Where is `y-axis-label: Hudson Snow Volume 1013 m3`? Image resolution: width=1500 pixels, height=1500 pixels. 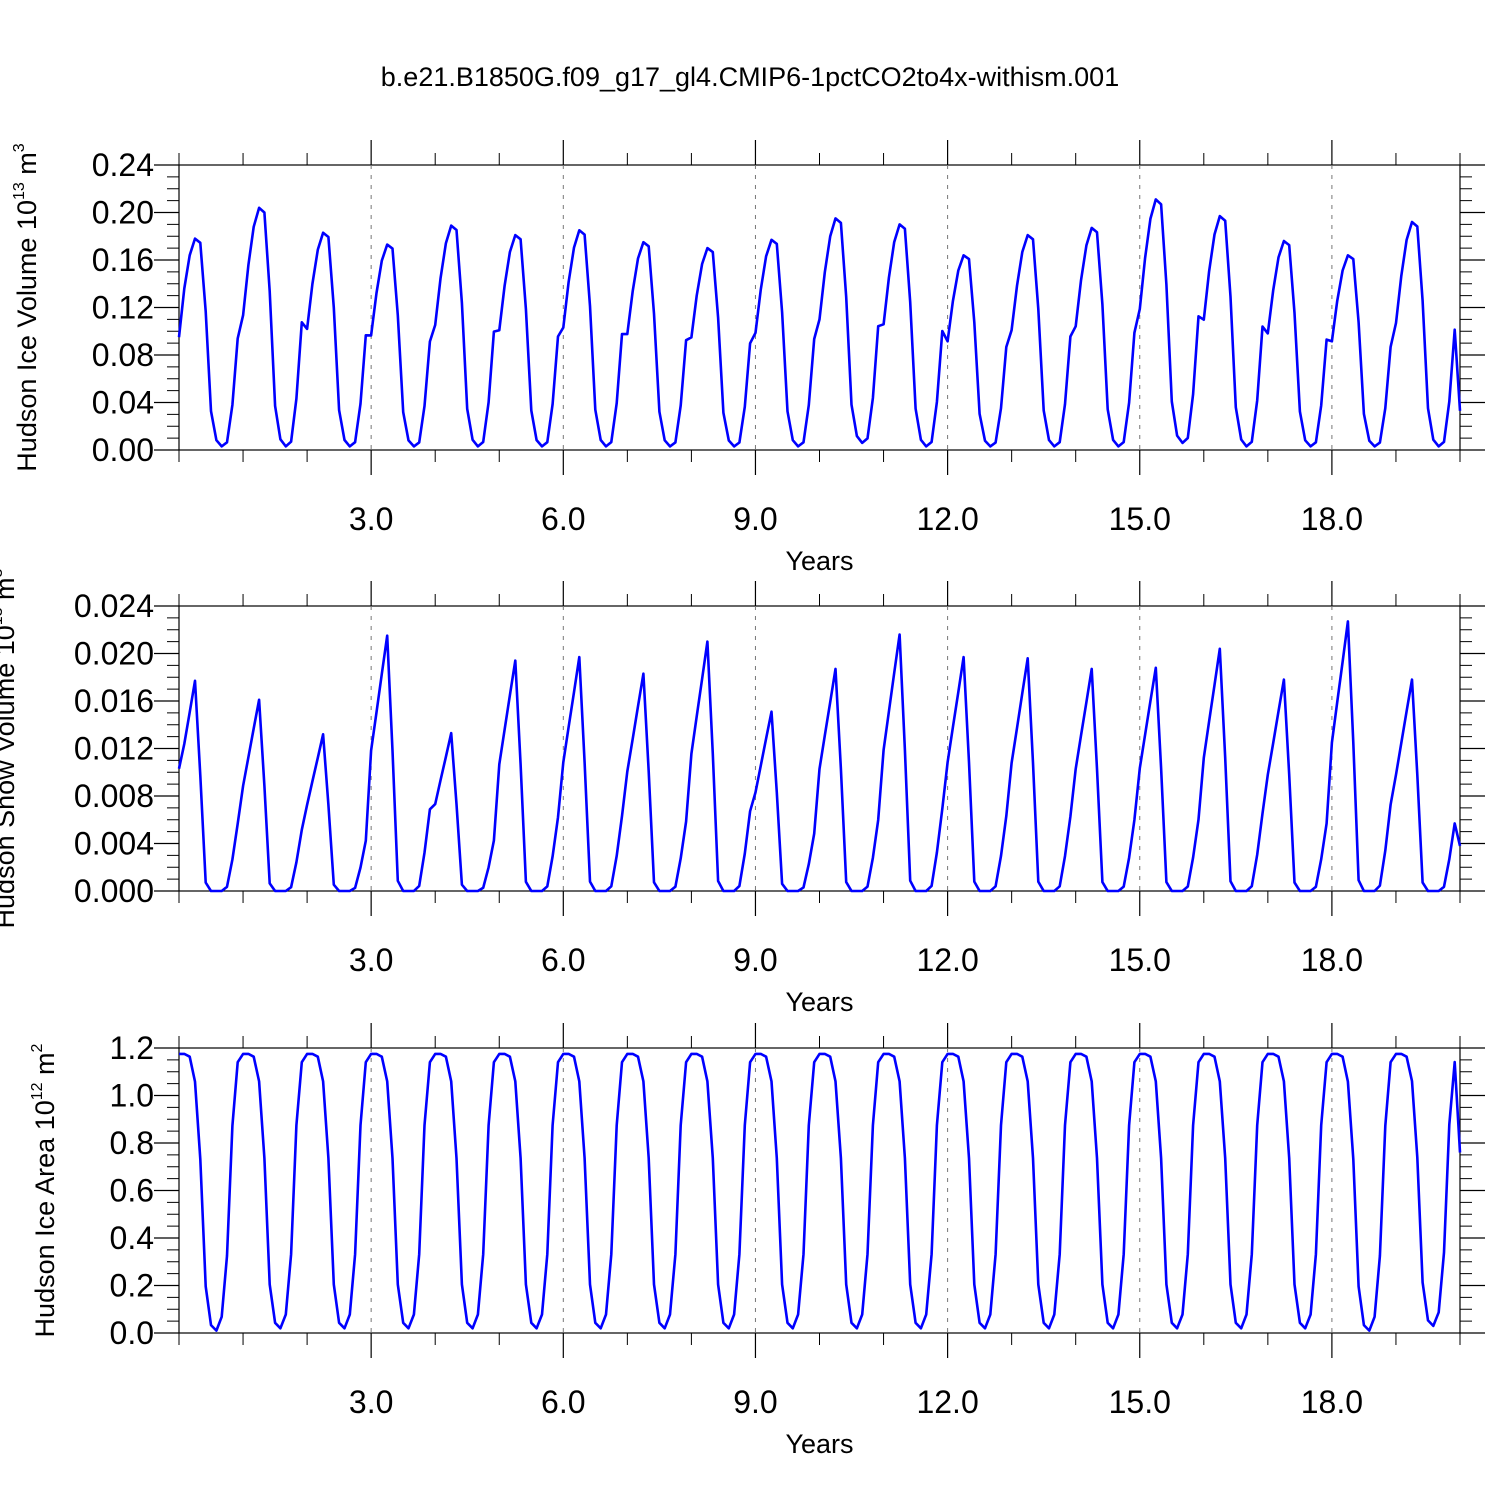 y-axis-label: Hudson Snow Volume 1013 m3 is located at coordinates (10, 748).